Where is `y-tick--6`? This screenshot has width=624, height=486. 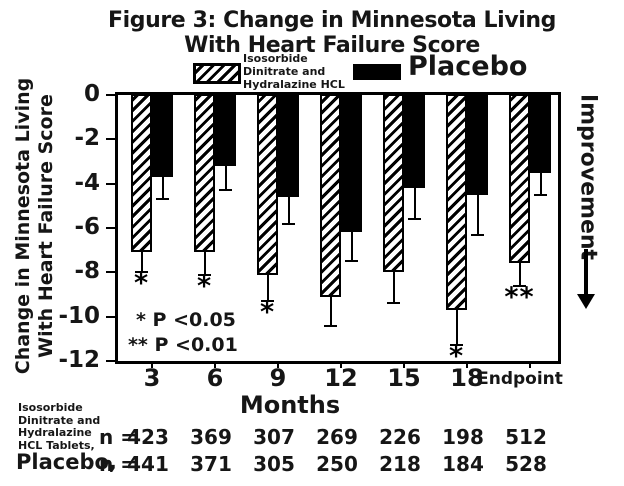
y-tick--6 is located at coordinates (110, 228).